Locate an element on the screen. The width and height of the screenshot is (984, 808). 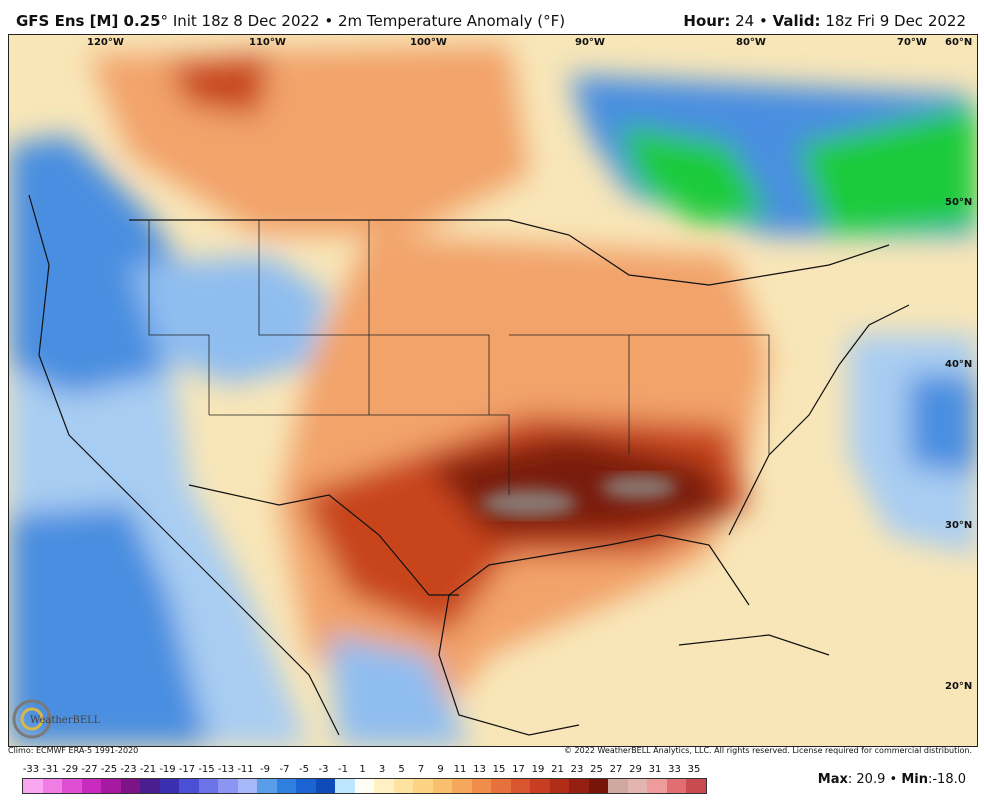
quebec-green-west is located at coordinates (694, 175).